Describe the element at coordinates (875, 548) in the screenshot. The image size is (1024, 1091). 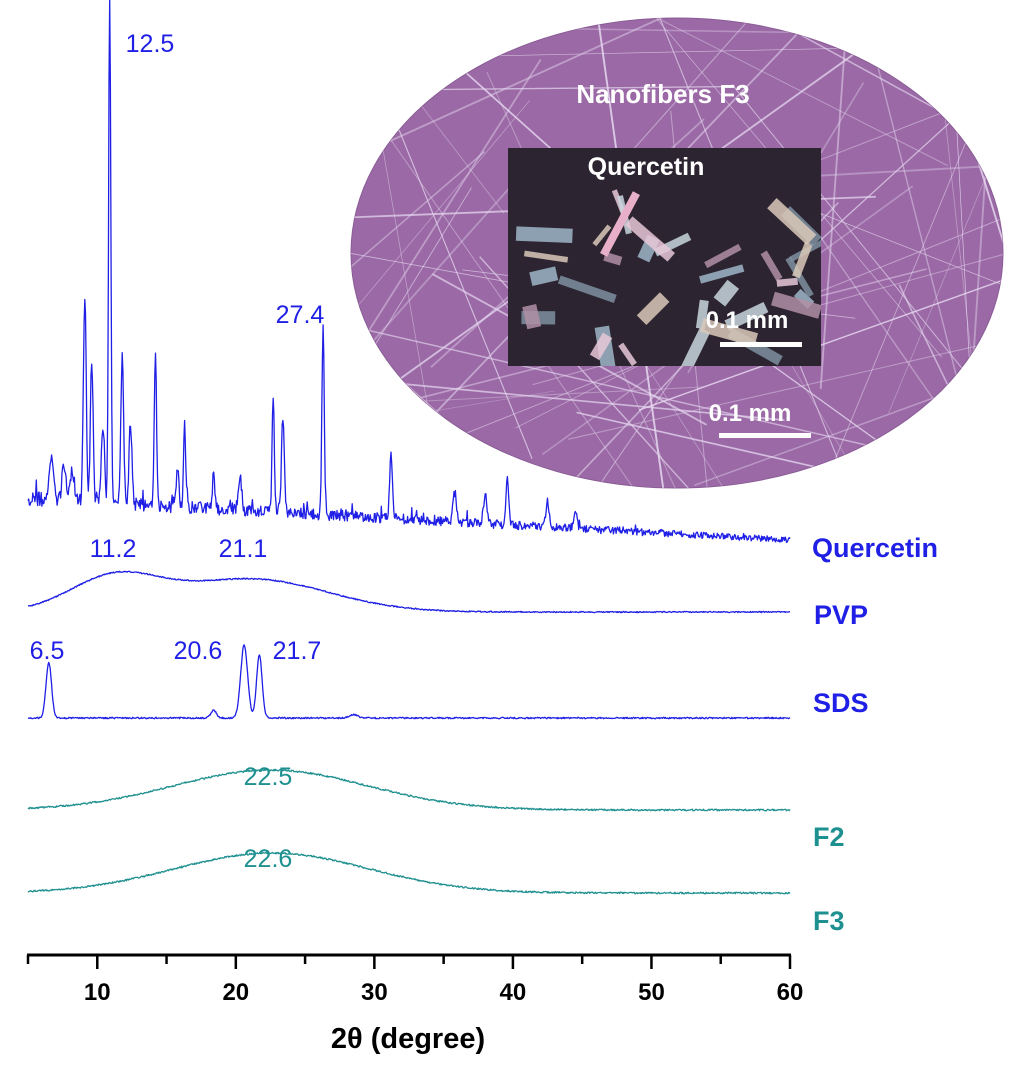
I see `series-label-quercetin: Quercetin` at that location.